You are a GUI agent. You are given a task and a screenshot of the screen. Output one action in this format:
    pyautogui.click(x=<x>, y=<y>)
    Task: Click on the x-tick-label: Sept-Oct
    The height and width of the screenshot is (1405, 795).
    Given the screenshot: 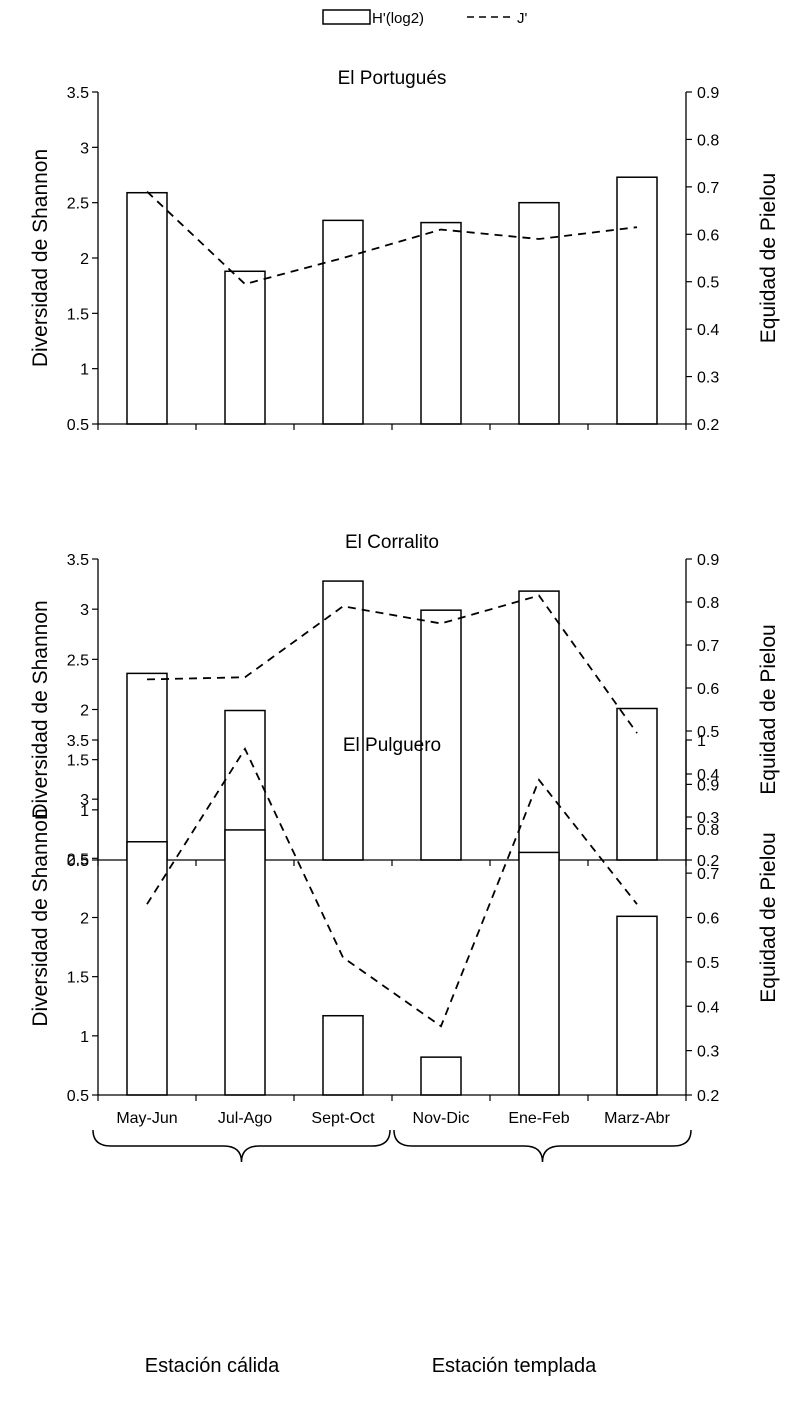 What is the action you would take?
    pyautogui.click(x=343, y=1118)
    